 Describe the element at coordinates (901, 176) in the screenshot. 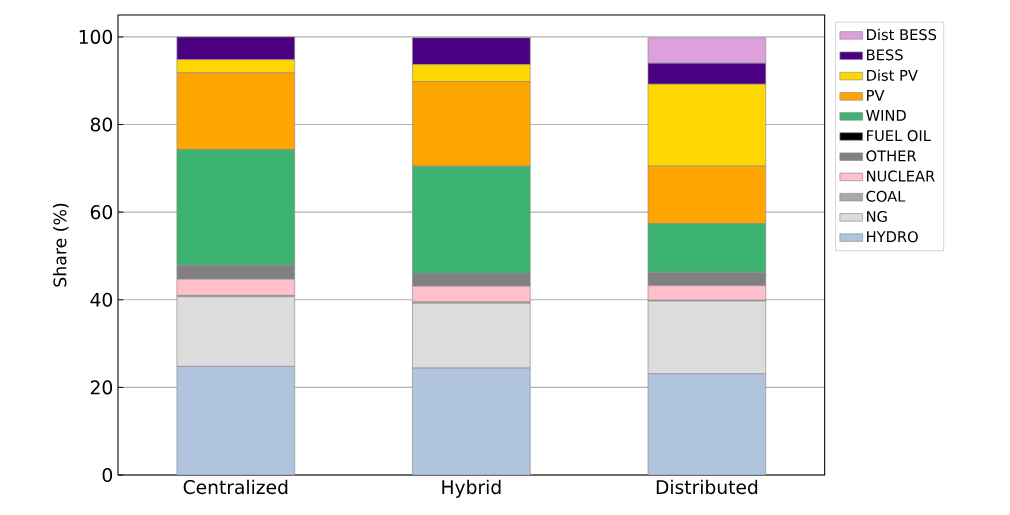

I see `legend-label: NUCLEAR` at that location.